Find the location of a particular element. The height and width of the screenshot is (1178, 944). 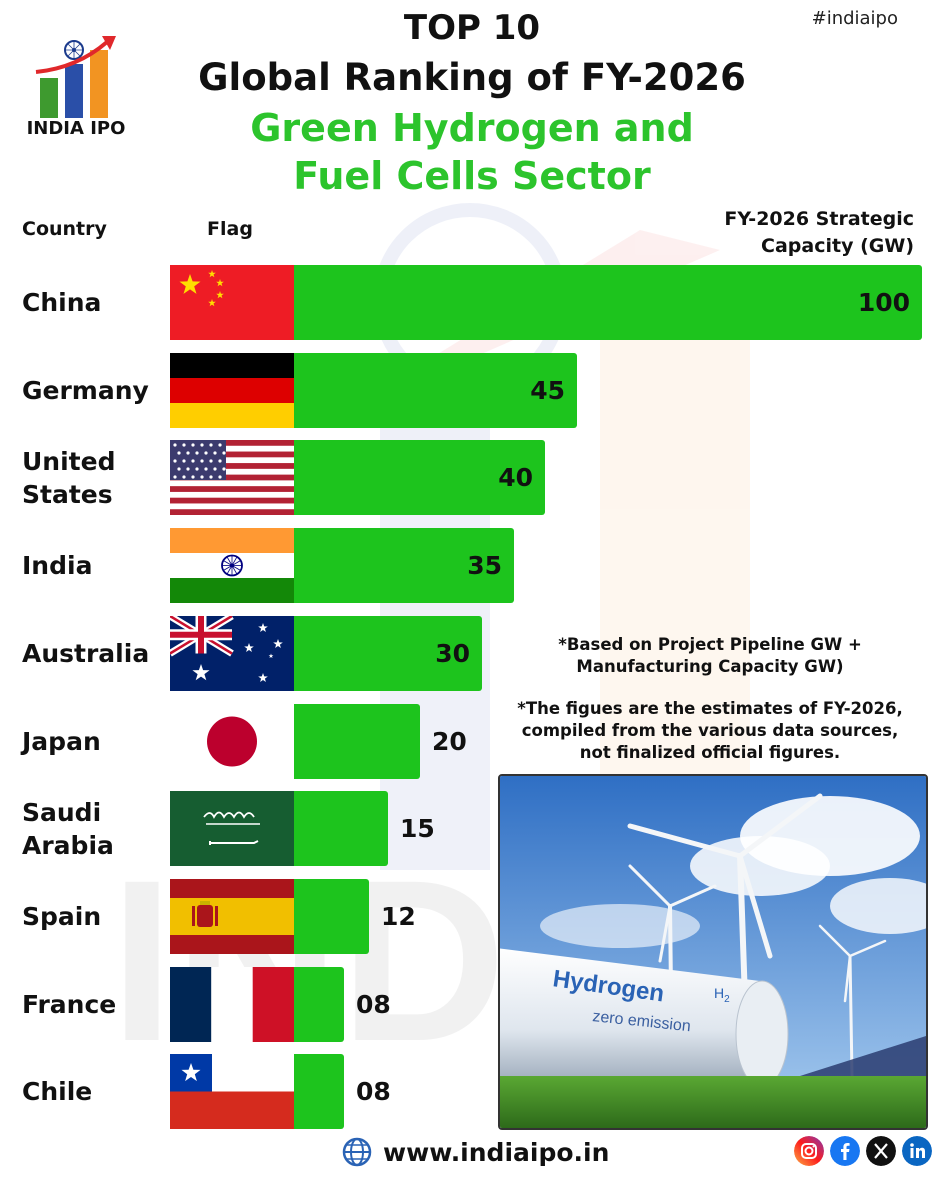

germany-flag is located at coordinates (232, 390).